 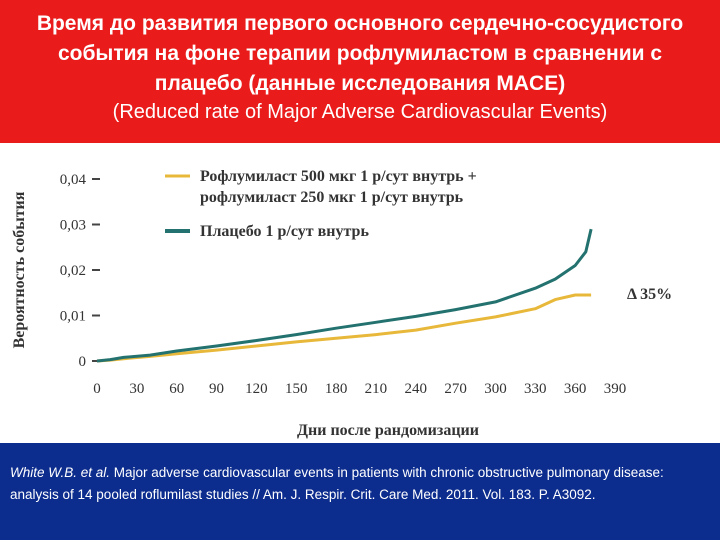 I want to click on y-tick-label: 0,04, so click(x=73, y=180).